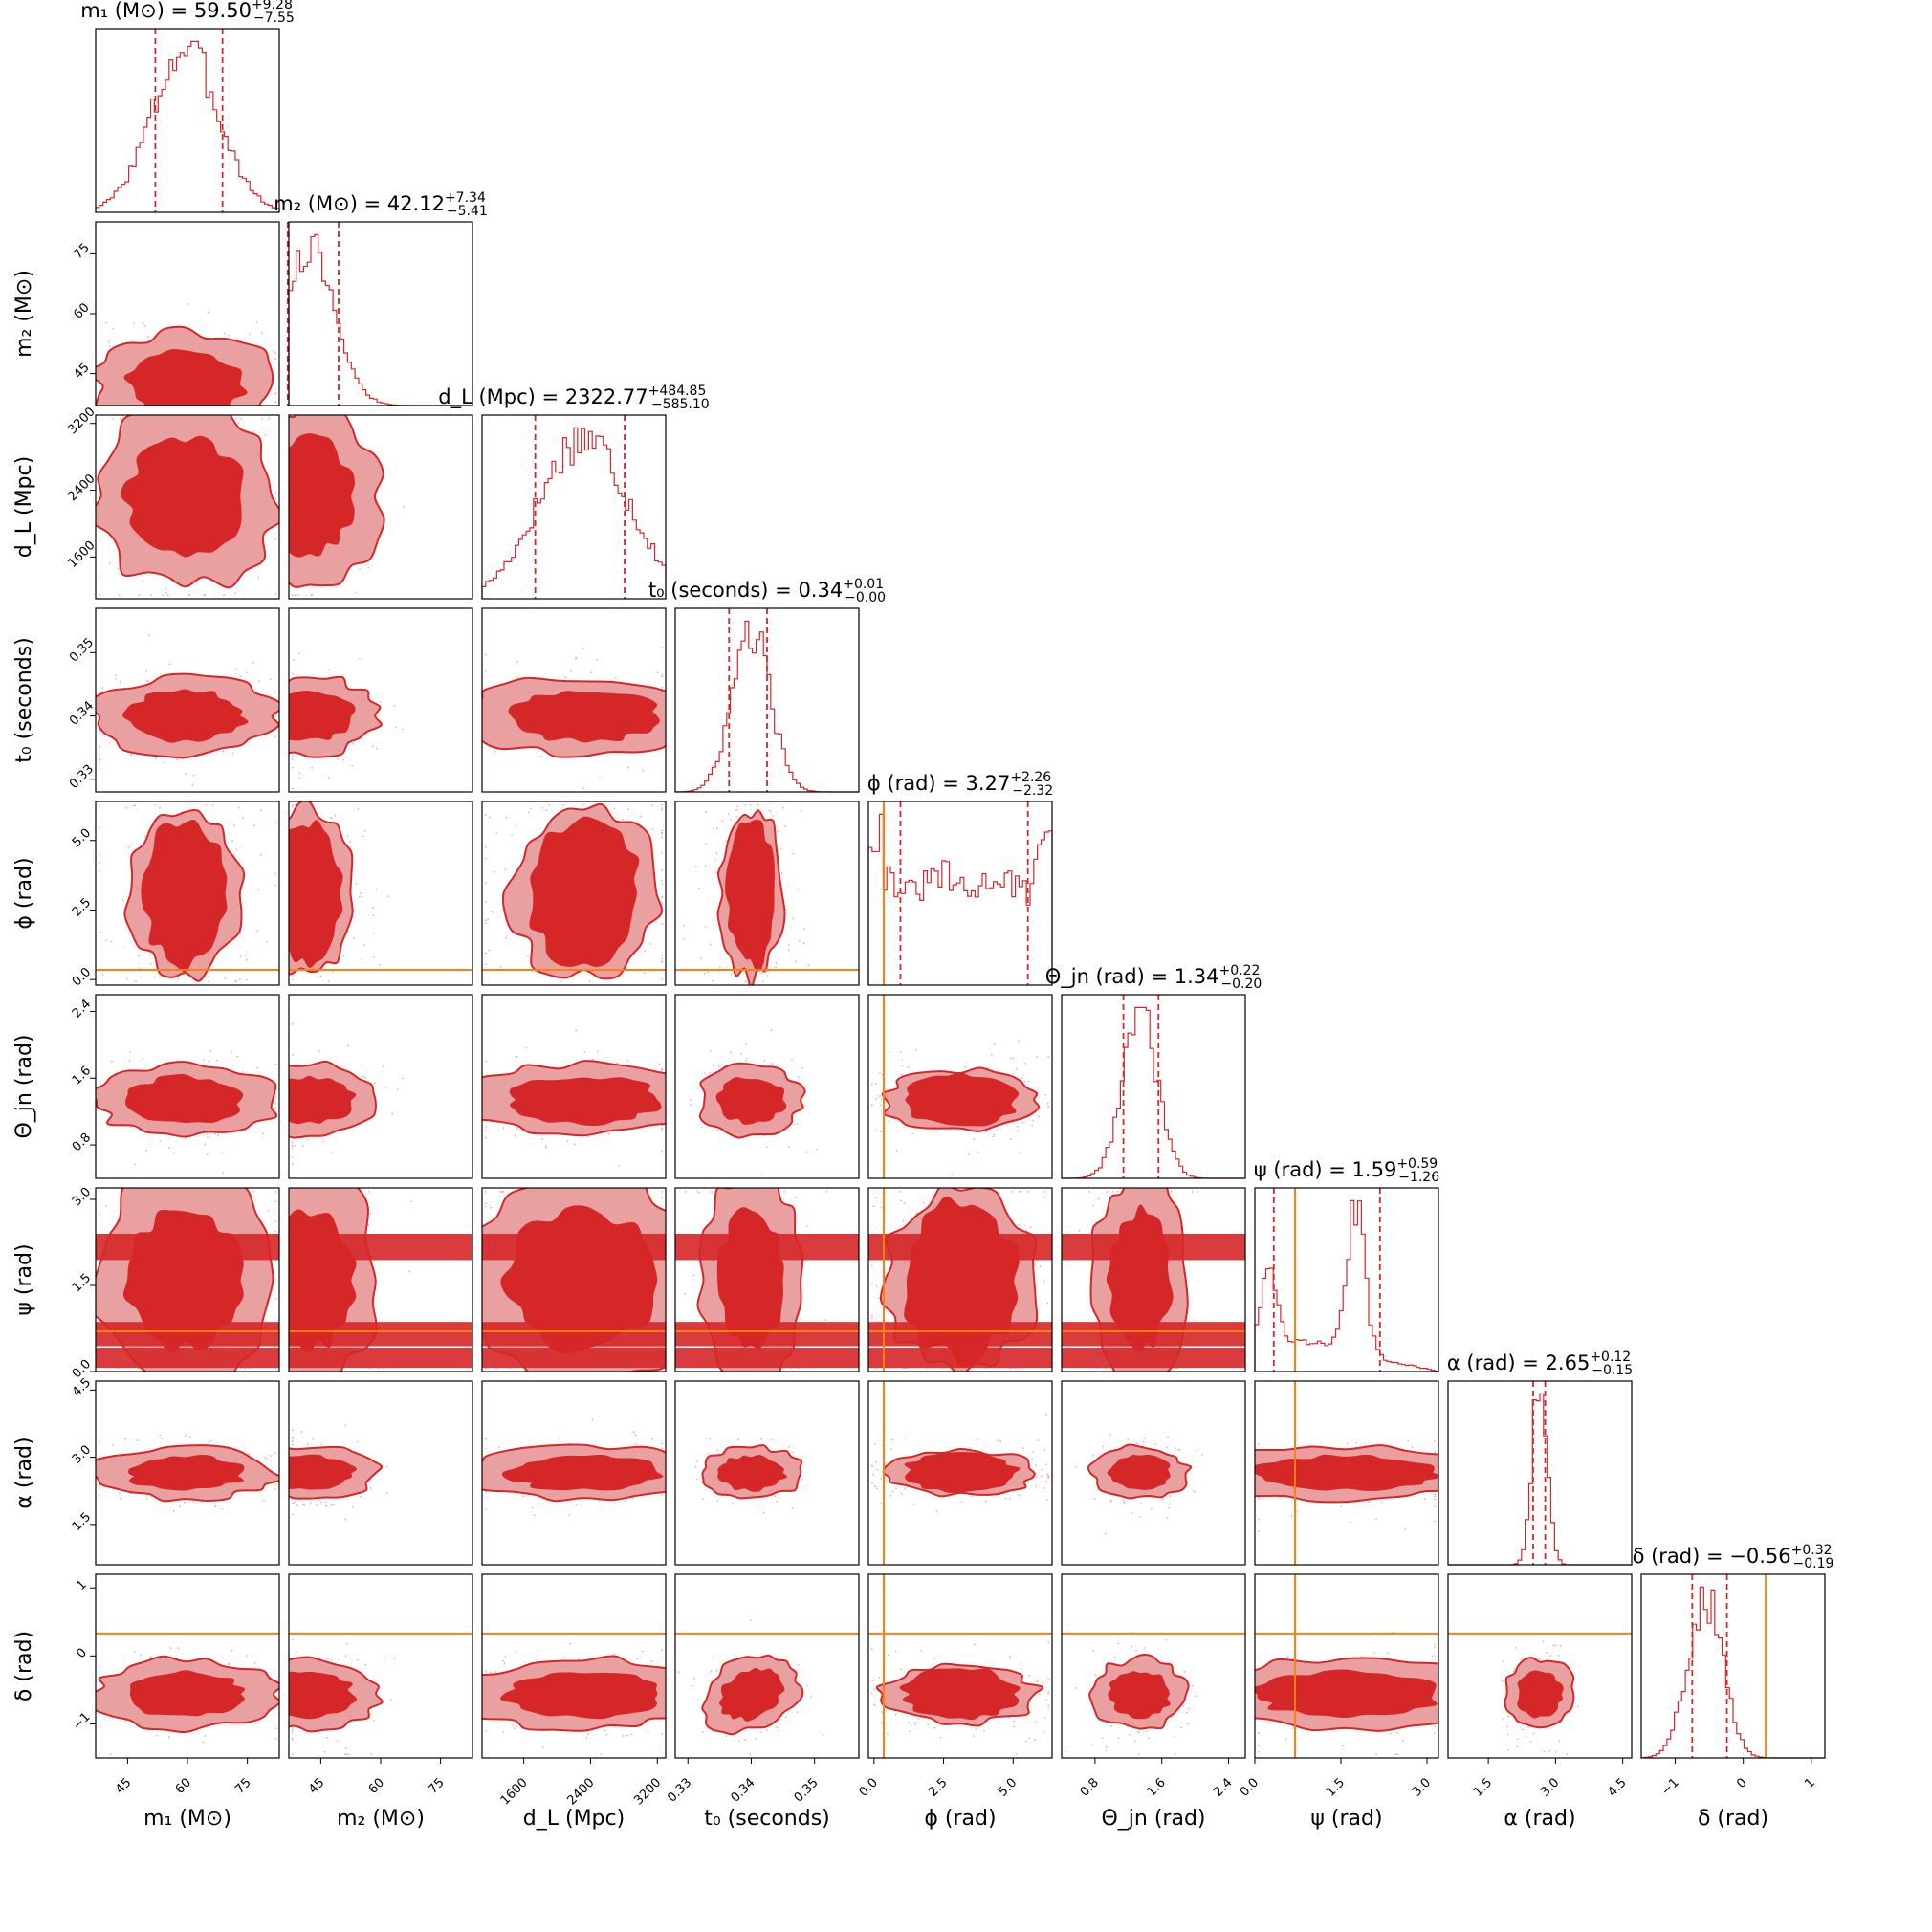  What do you see at coordinates (767, 1086) in the screenshot?
I see `panel-theta-vs-t0` at bounding box center [767, 1086].